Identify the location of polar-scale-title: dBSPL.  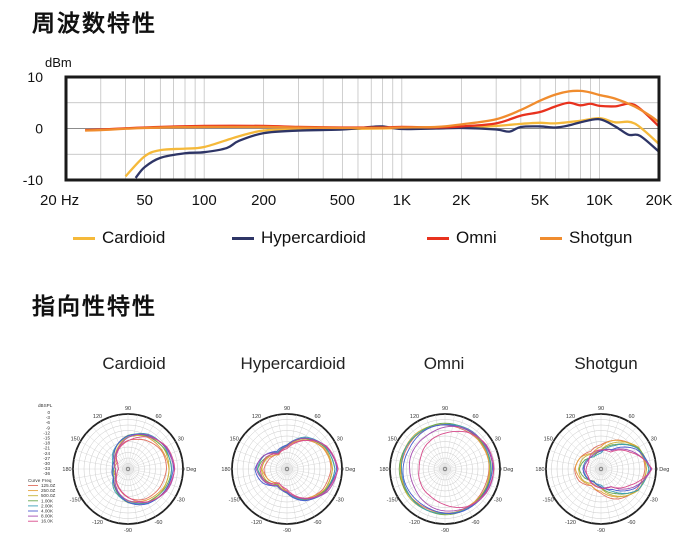
(45, 405).